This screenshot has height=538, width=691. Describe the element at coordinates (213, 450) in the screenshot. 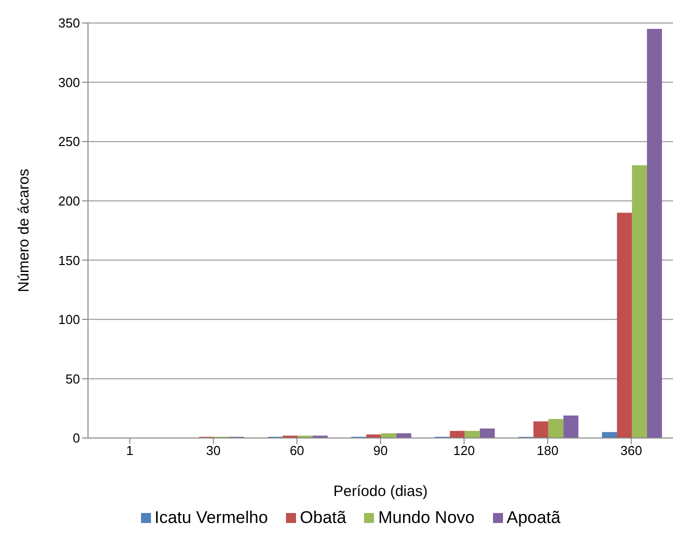

I see `x-tick-label: 30` at that location.